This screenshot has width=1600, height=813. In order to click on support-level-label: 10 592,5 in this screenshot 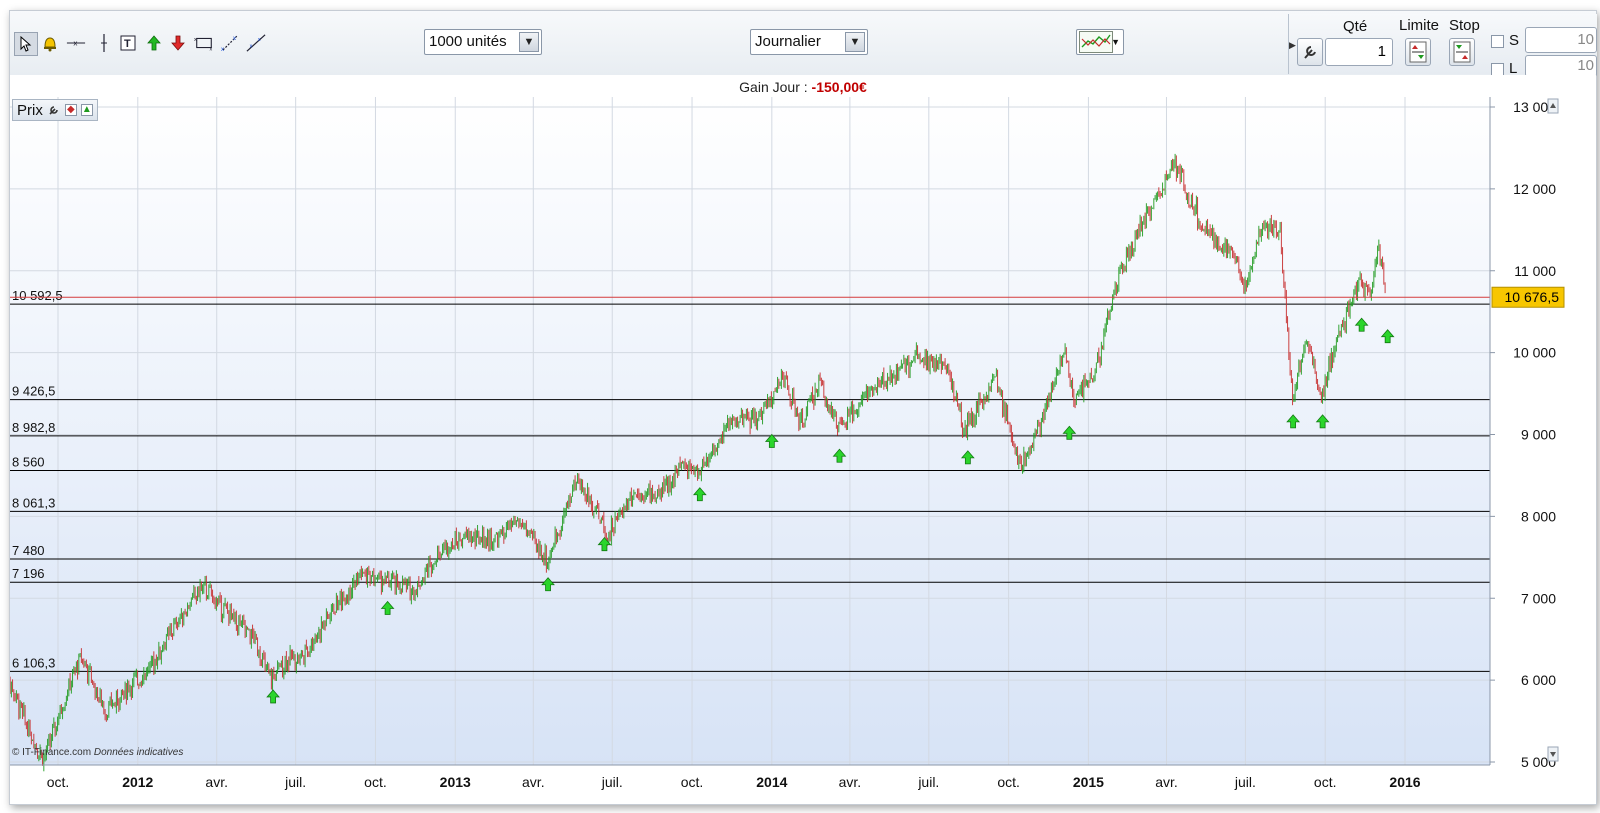, I will do `click(37, 295)`.